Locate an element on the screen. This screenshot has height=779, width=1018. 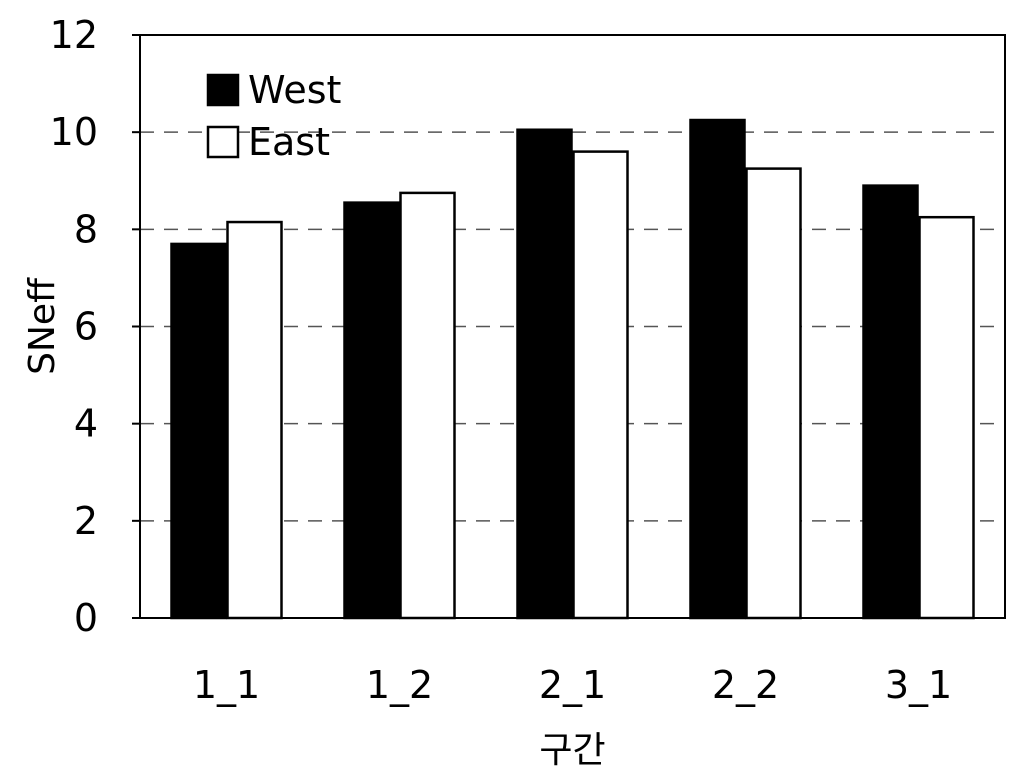
x-axis-ticks: 1_1 1_2 2_1 2_2 3_1 is located at coordinates (572, 685).